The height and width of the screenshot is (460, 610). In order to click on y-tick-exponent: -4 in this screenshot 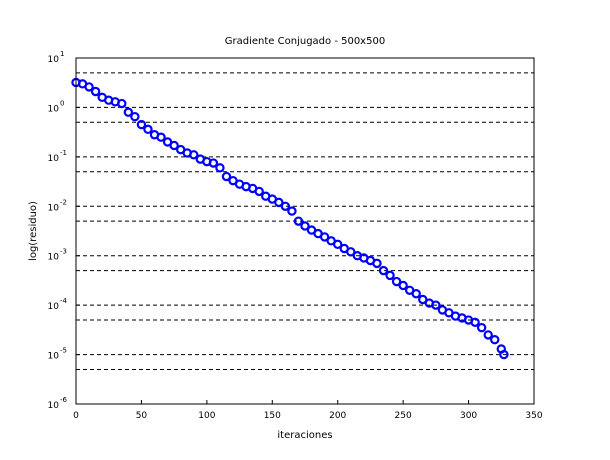, I will do `click(64, 301)`.